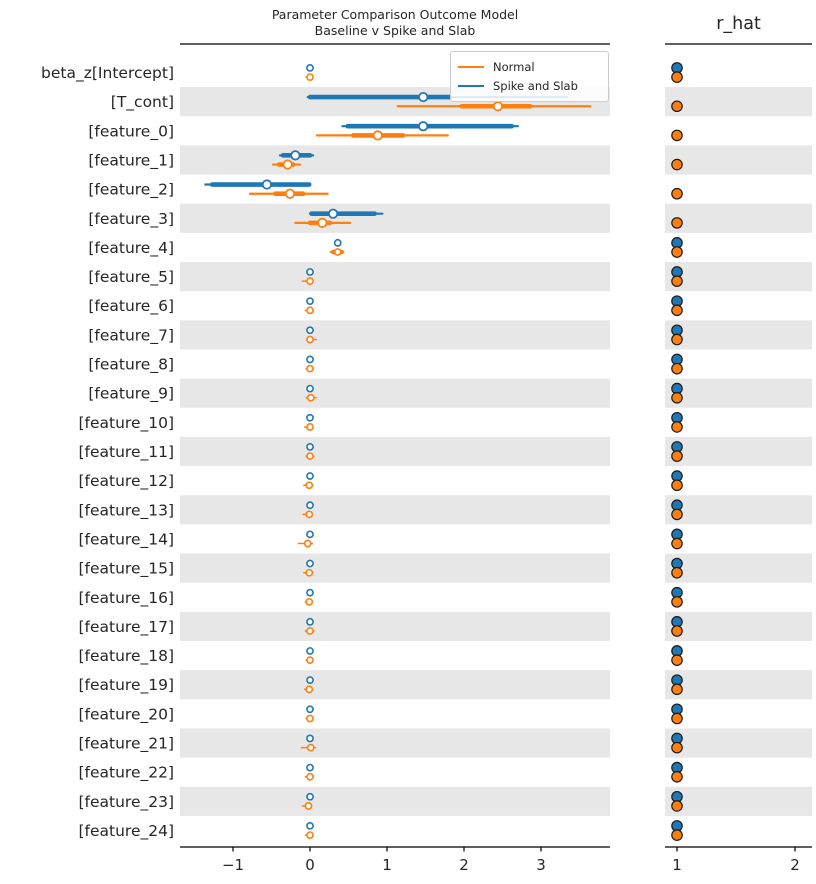 This screenshot has height=884, width=816. I want to click on y-axis-label: [feature_19], so click(126, 685).